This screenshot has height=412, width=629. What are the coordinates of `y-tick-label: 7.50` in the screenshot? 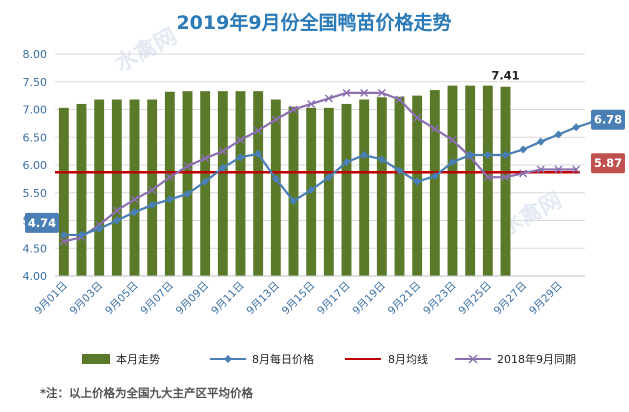 It's located at (35, 82).